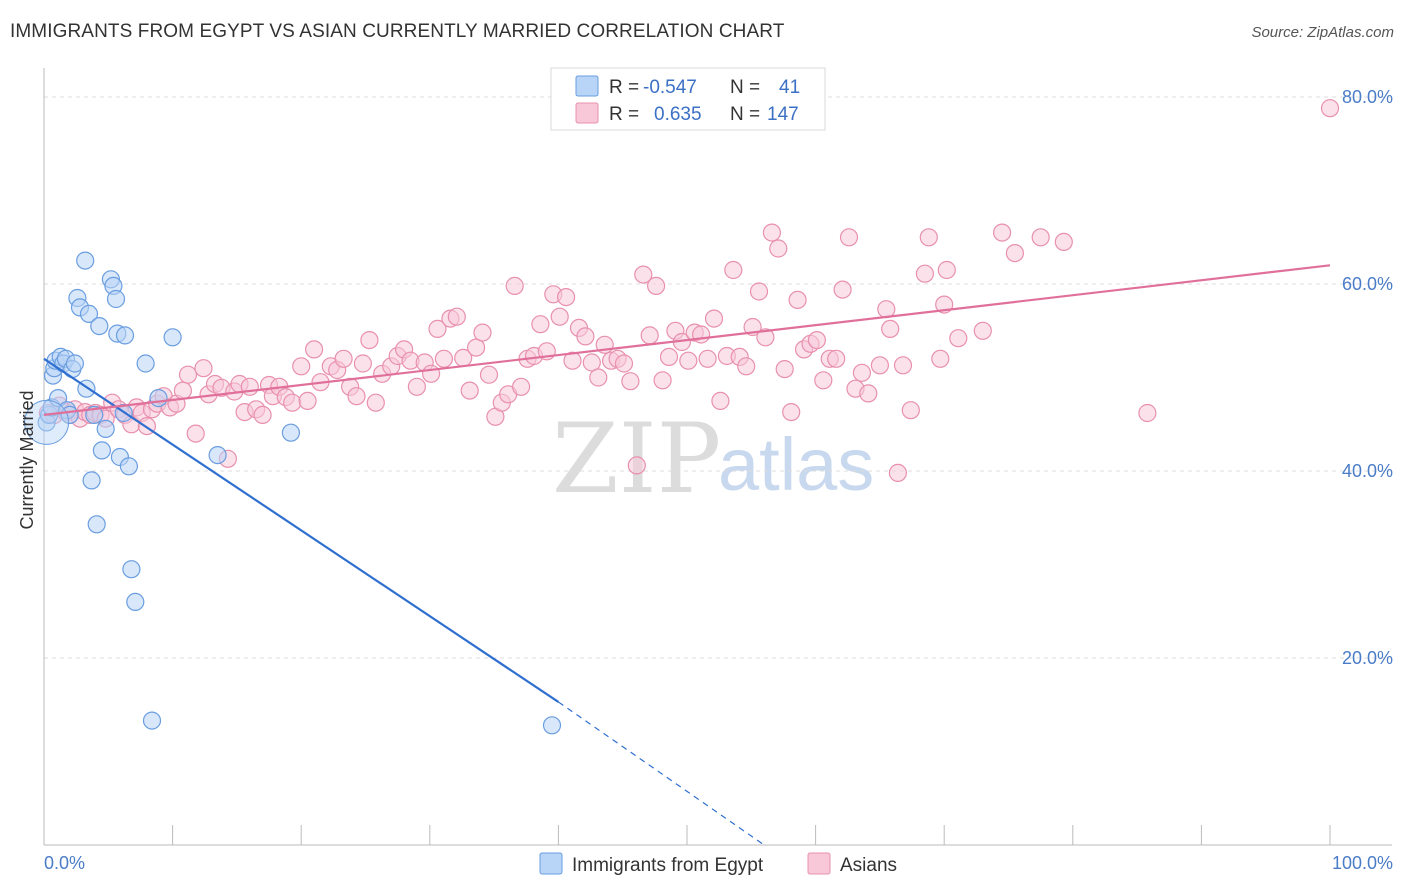  Describe the element at coordinates (670, 87) in the screenshot. I see `legend-r-value-egypt: -0.547` at that location.